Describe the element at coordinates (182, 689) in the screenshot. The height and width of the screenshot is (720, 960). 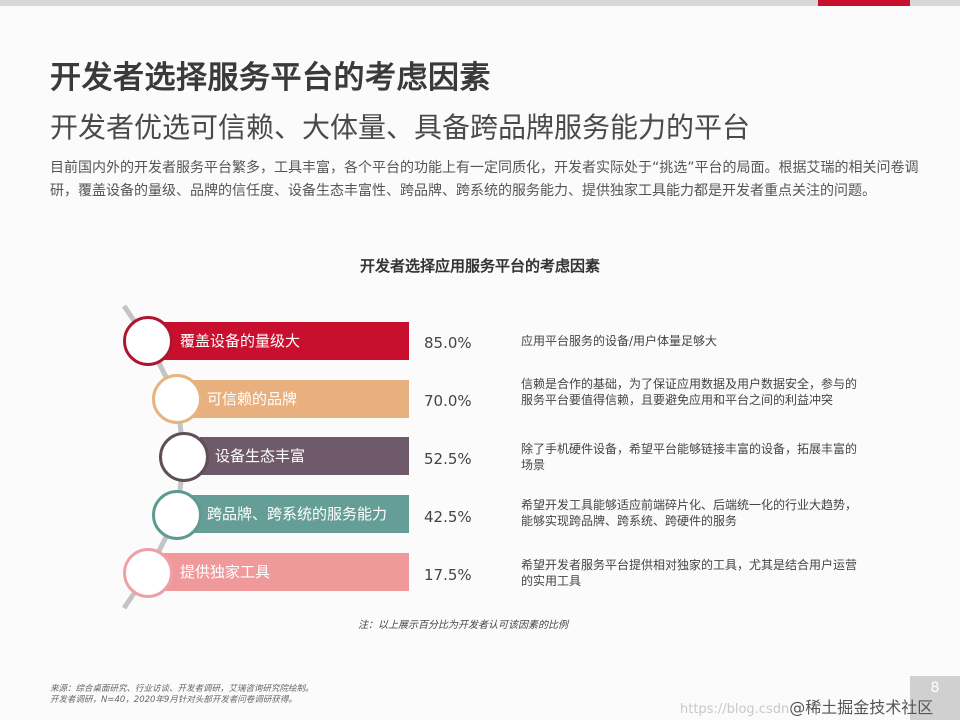
I see `source-line-1: 来源：综合桌面研究、行业访谈、开发者调研，艾瑞咨询研究院绘制。` at that location.